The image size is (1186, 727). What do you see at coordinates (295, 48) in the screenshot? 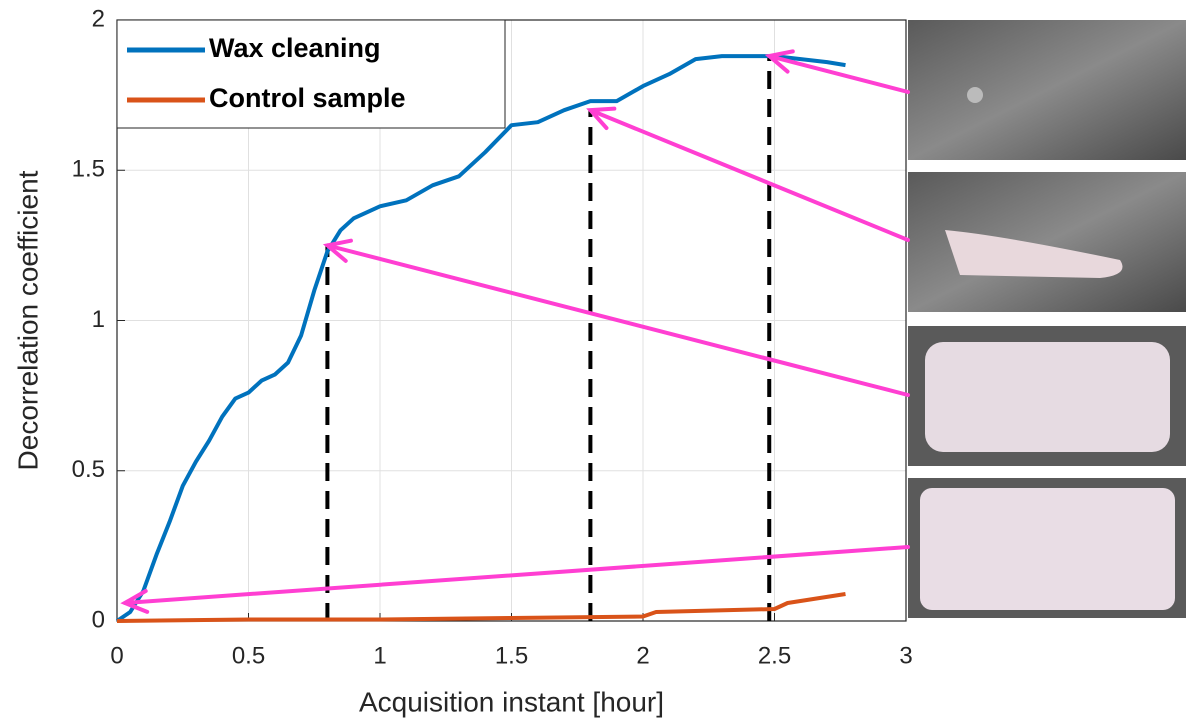
I see `legend-label: Wax cleaning` at bounding box center [295, 48].